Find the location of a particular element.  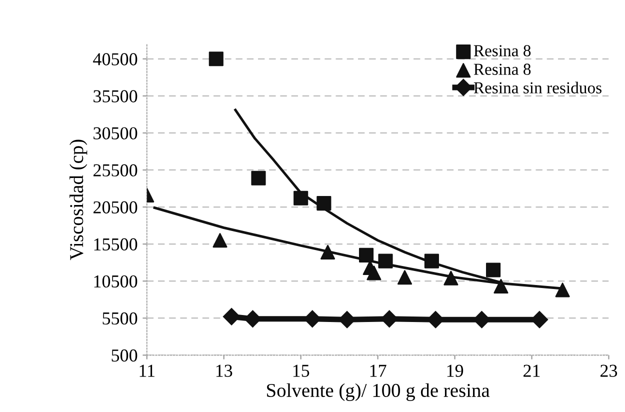

y-tick-label: 5500 is located at coordinates (120, 318).